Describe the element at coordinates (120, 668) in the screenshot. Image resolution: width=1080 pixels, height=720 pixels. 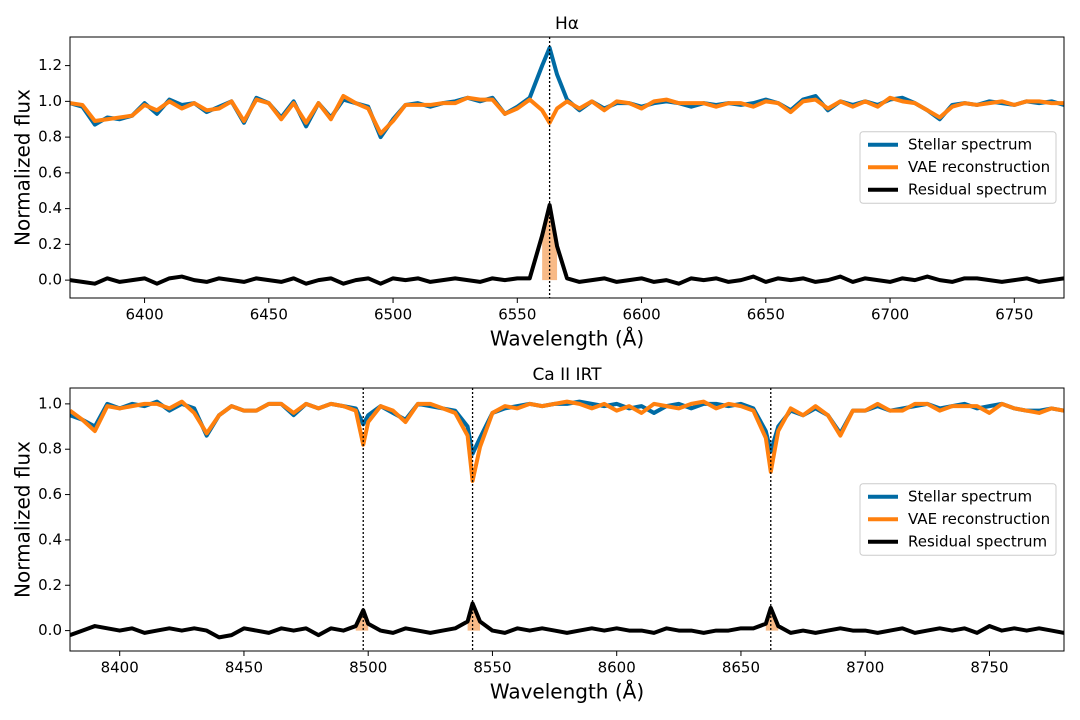
I see `x-tick-label: 8400` at that location.